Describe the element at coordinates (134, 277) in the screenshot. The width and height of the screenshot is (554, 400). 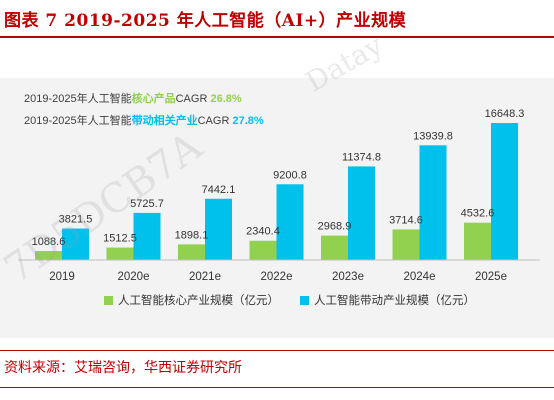
I see `x-tick-label-2020e: 2020e` at that location.